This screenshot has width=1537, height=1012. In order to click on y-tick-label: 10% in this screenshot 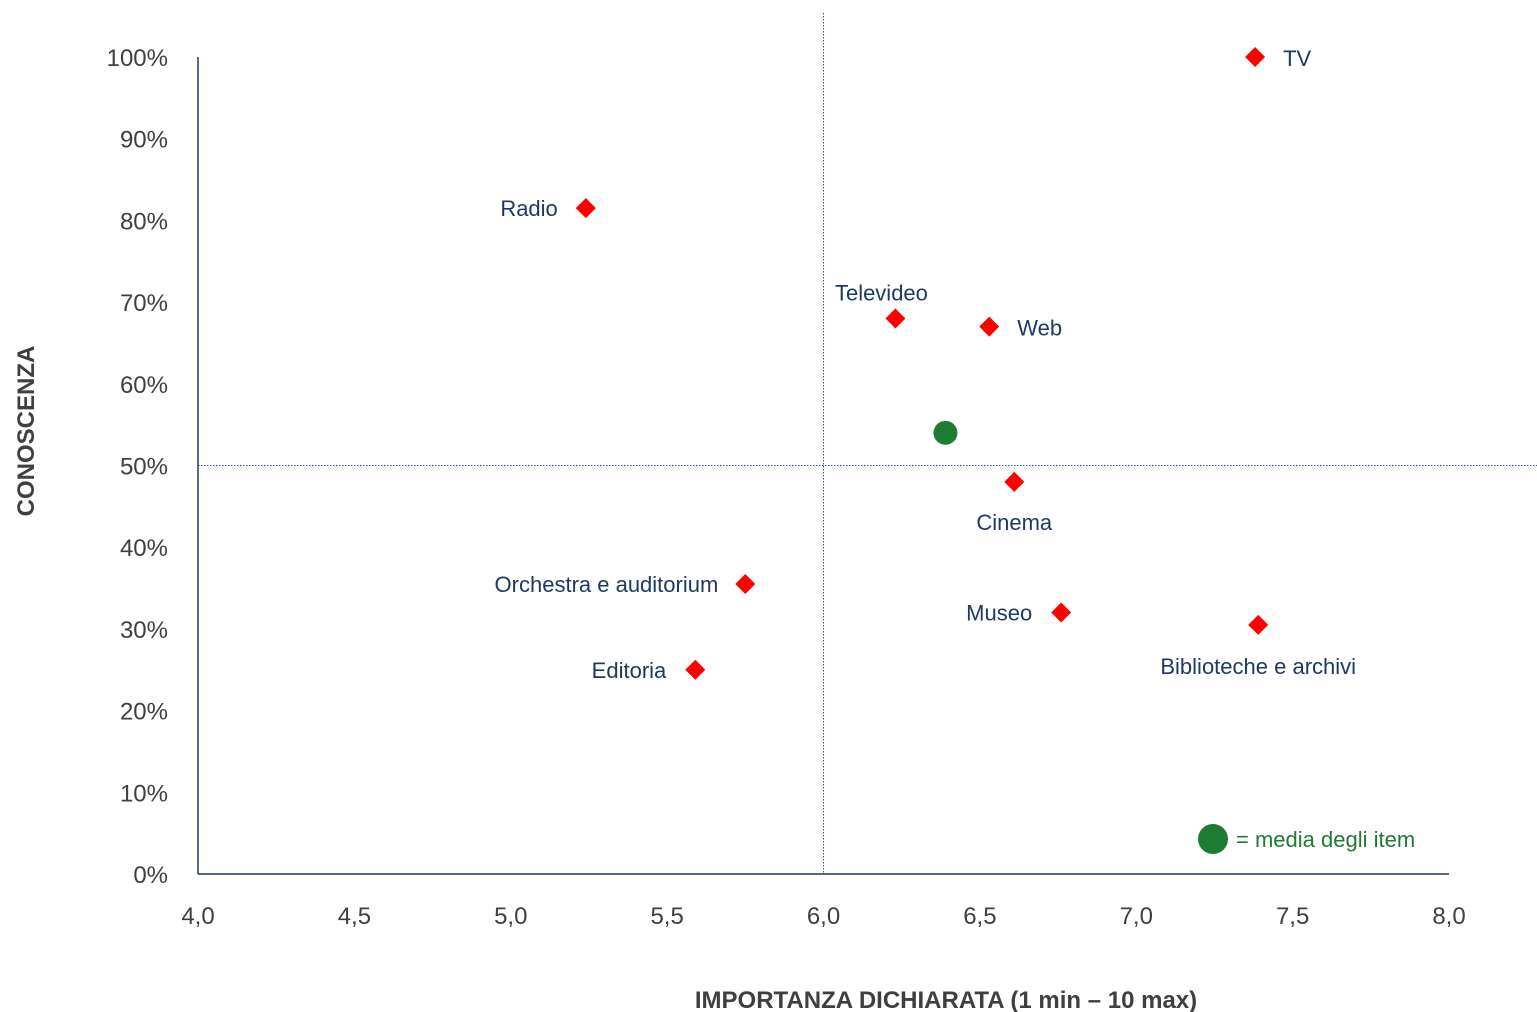, I will do `click(144, 793)`.